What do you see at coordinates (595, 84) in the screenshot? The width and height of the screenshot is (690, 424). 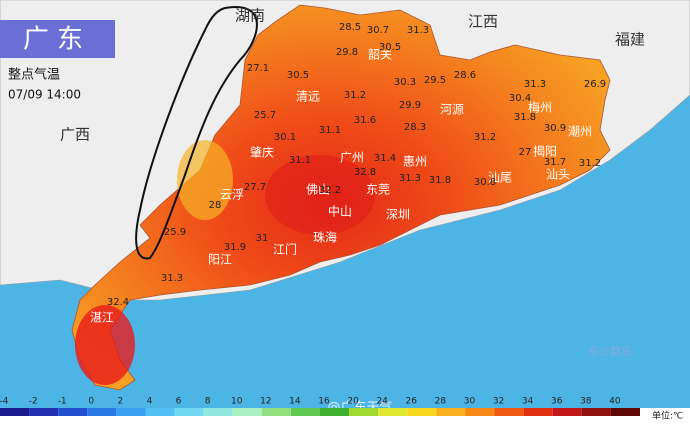 I see `temperature: 26.9` at bounding box center [595, 84].